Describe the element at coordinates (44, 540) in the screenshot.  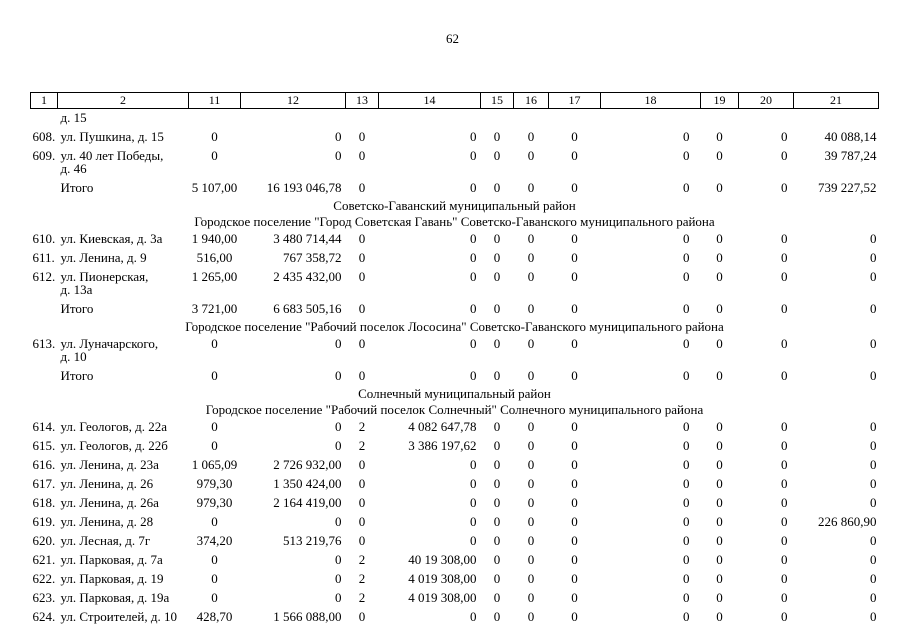
I see `row-number: 620.` at that location.